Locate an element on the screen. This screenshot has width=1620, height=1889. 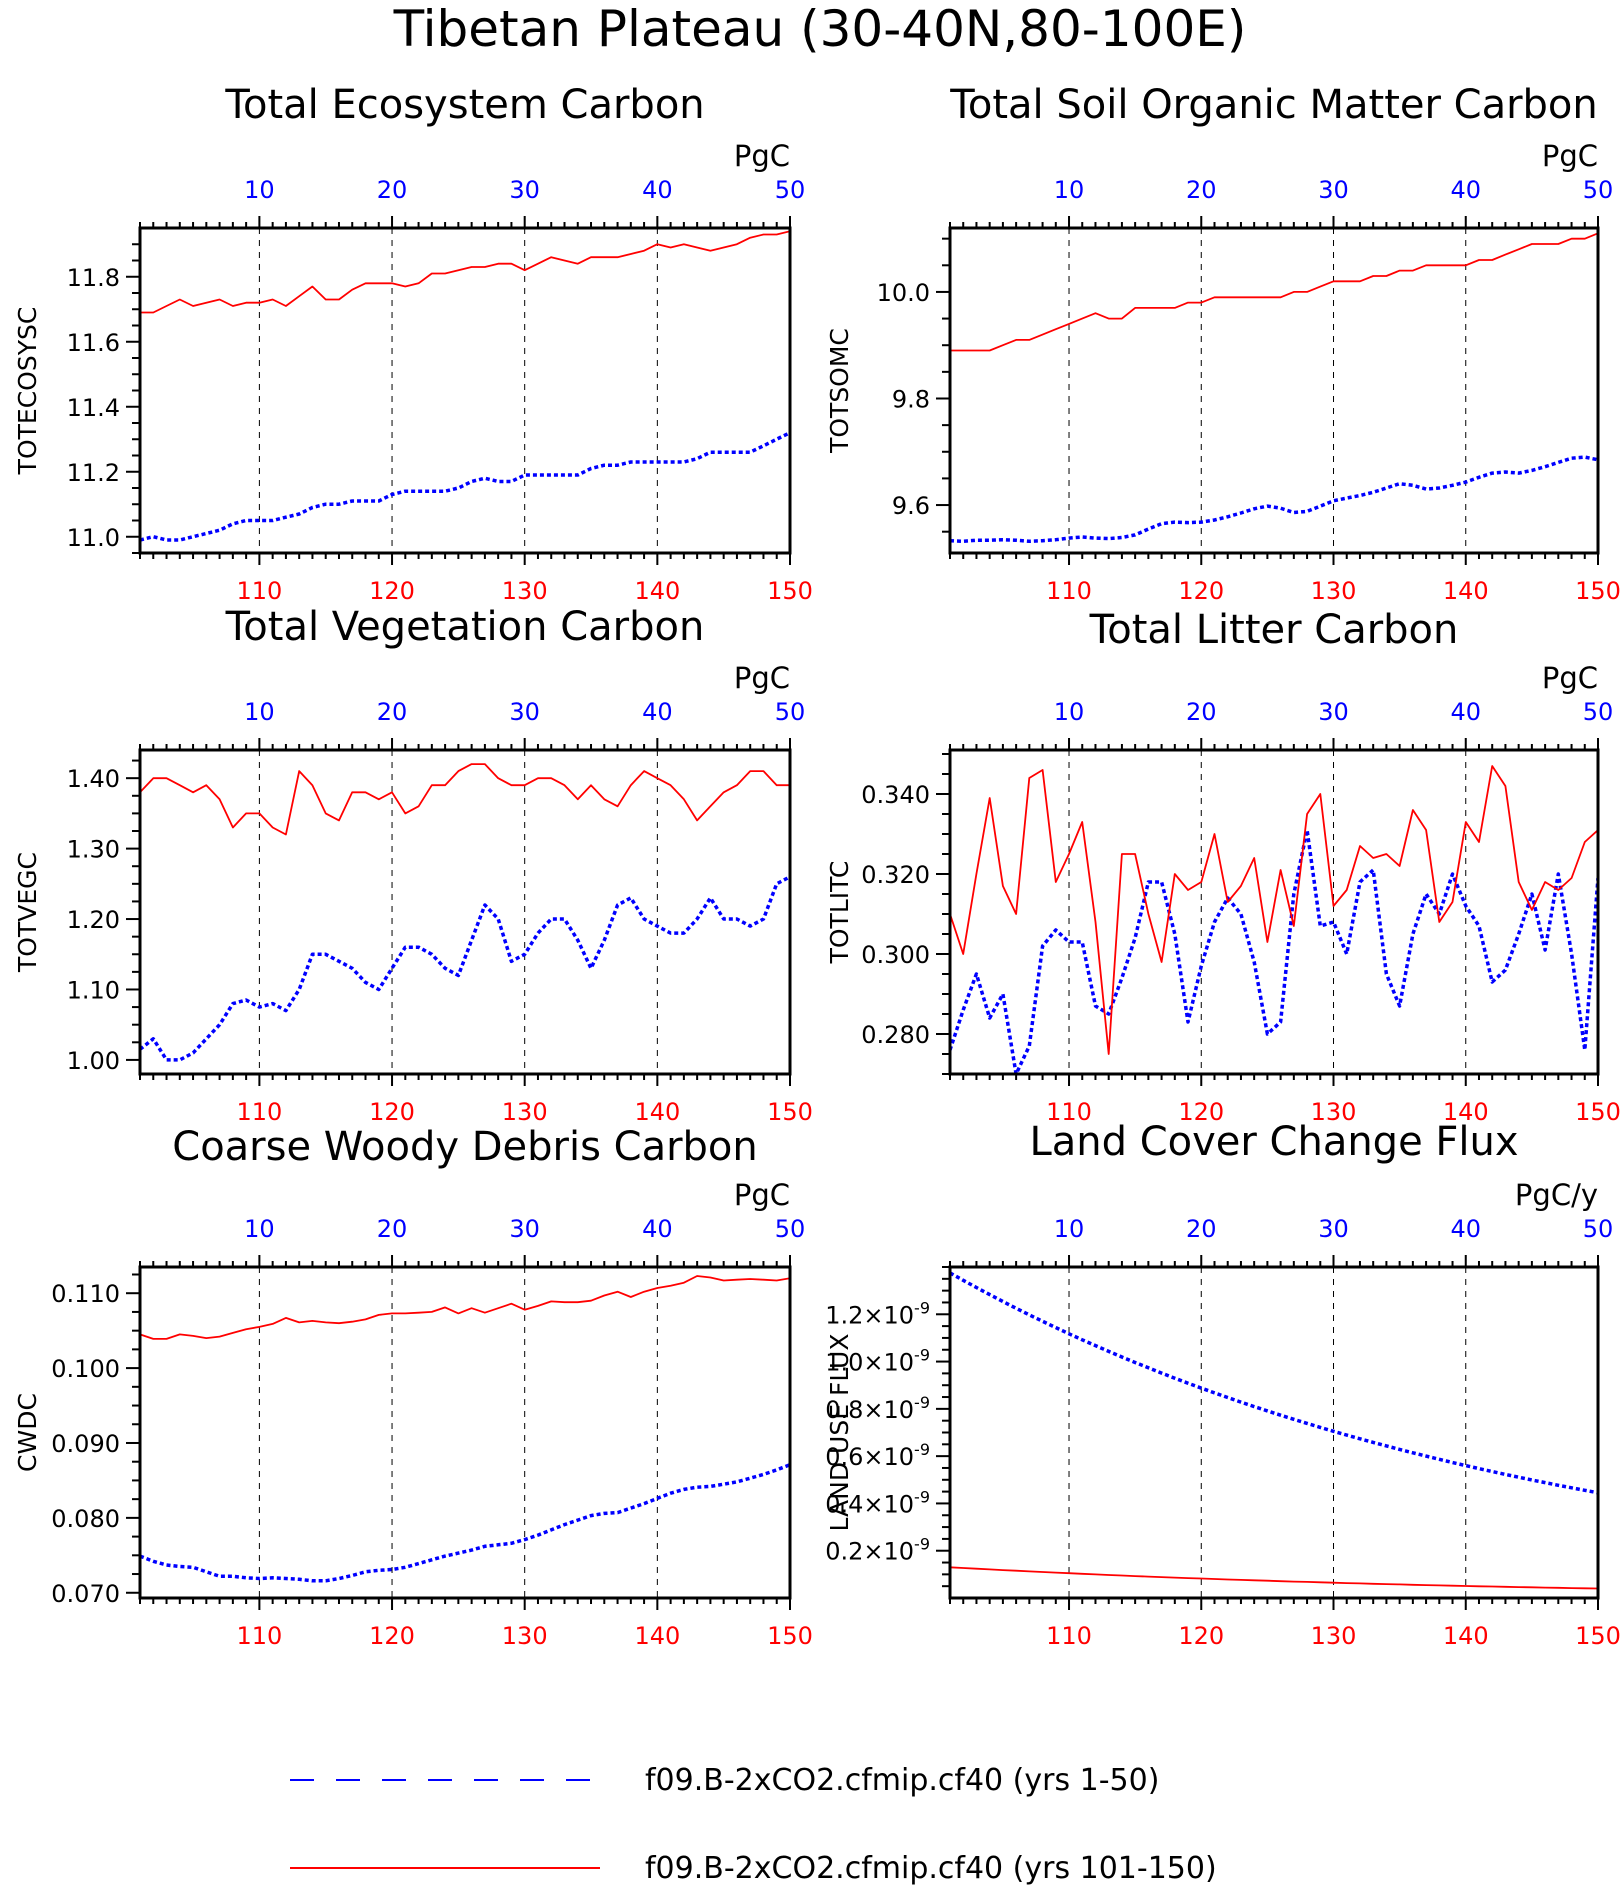
y-tick-label: 0.080 is located at coordinates (85, 1519).